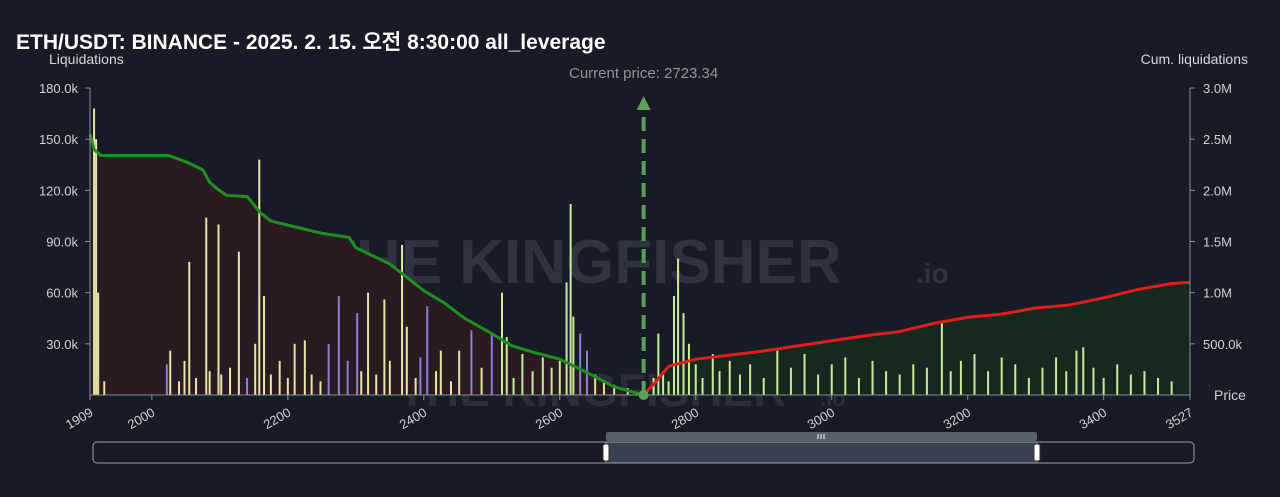  I want to click on left-axis-tick-label: 30.0k, so click(62, 344).